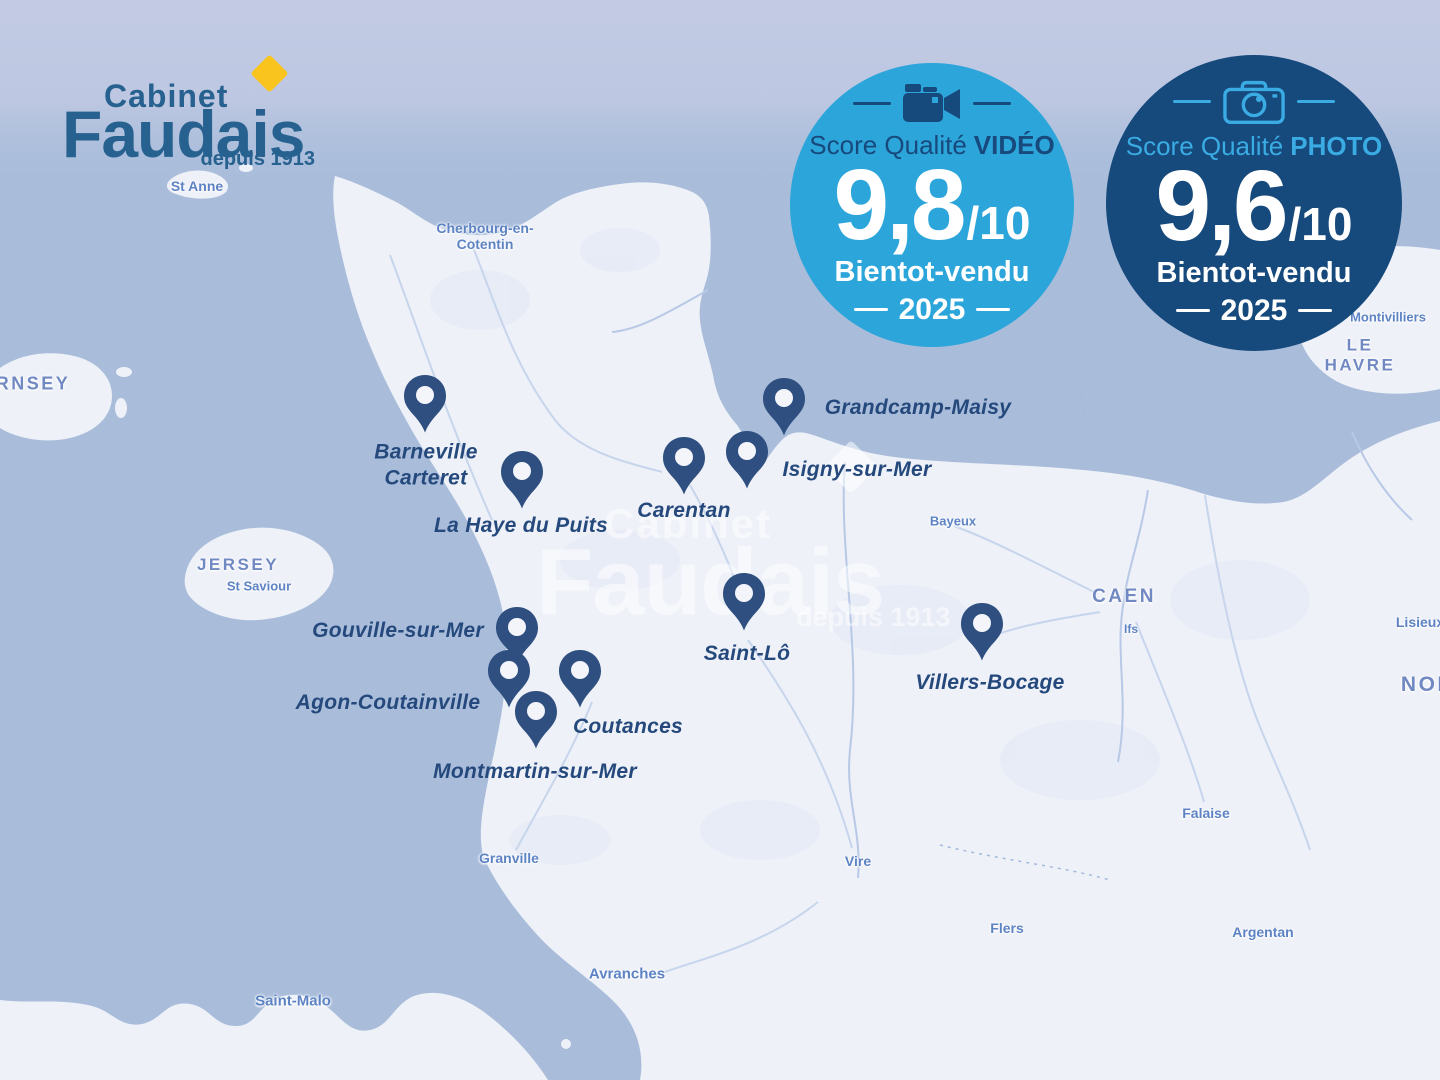 The width and height of the screenshot is (1440, 1080). I want to click on place-label-st-anne: St Anne, so click(197, 185).